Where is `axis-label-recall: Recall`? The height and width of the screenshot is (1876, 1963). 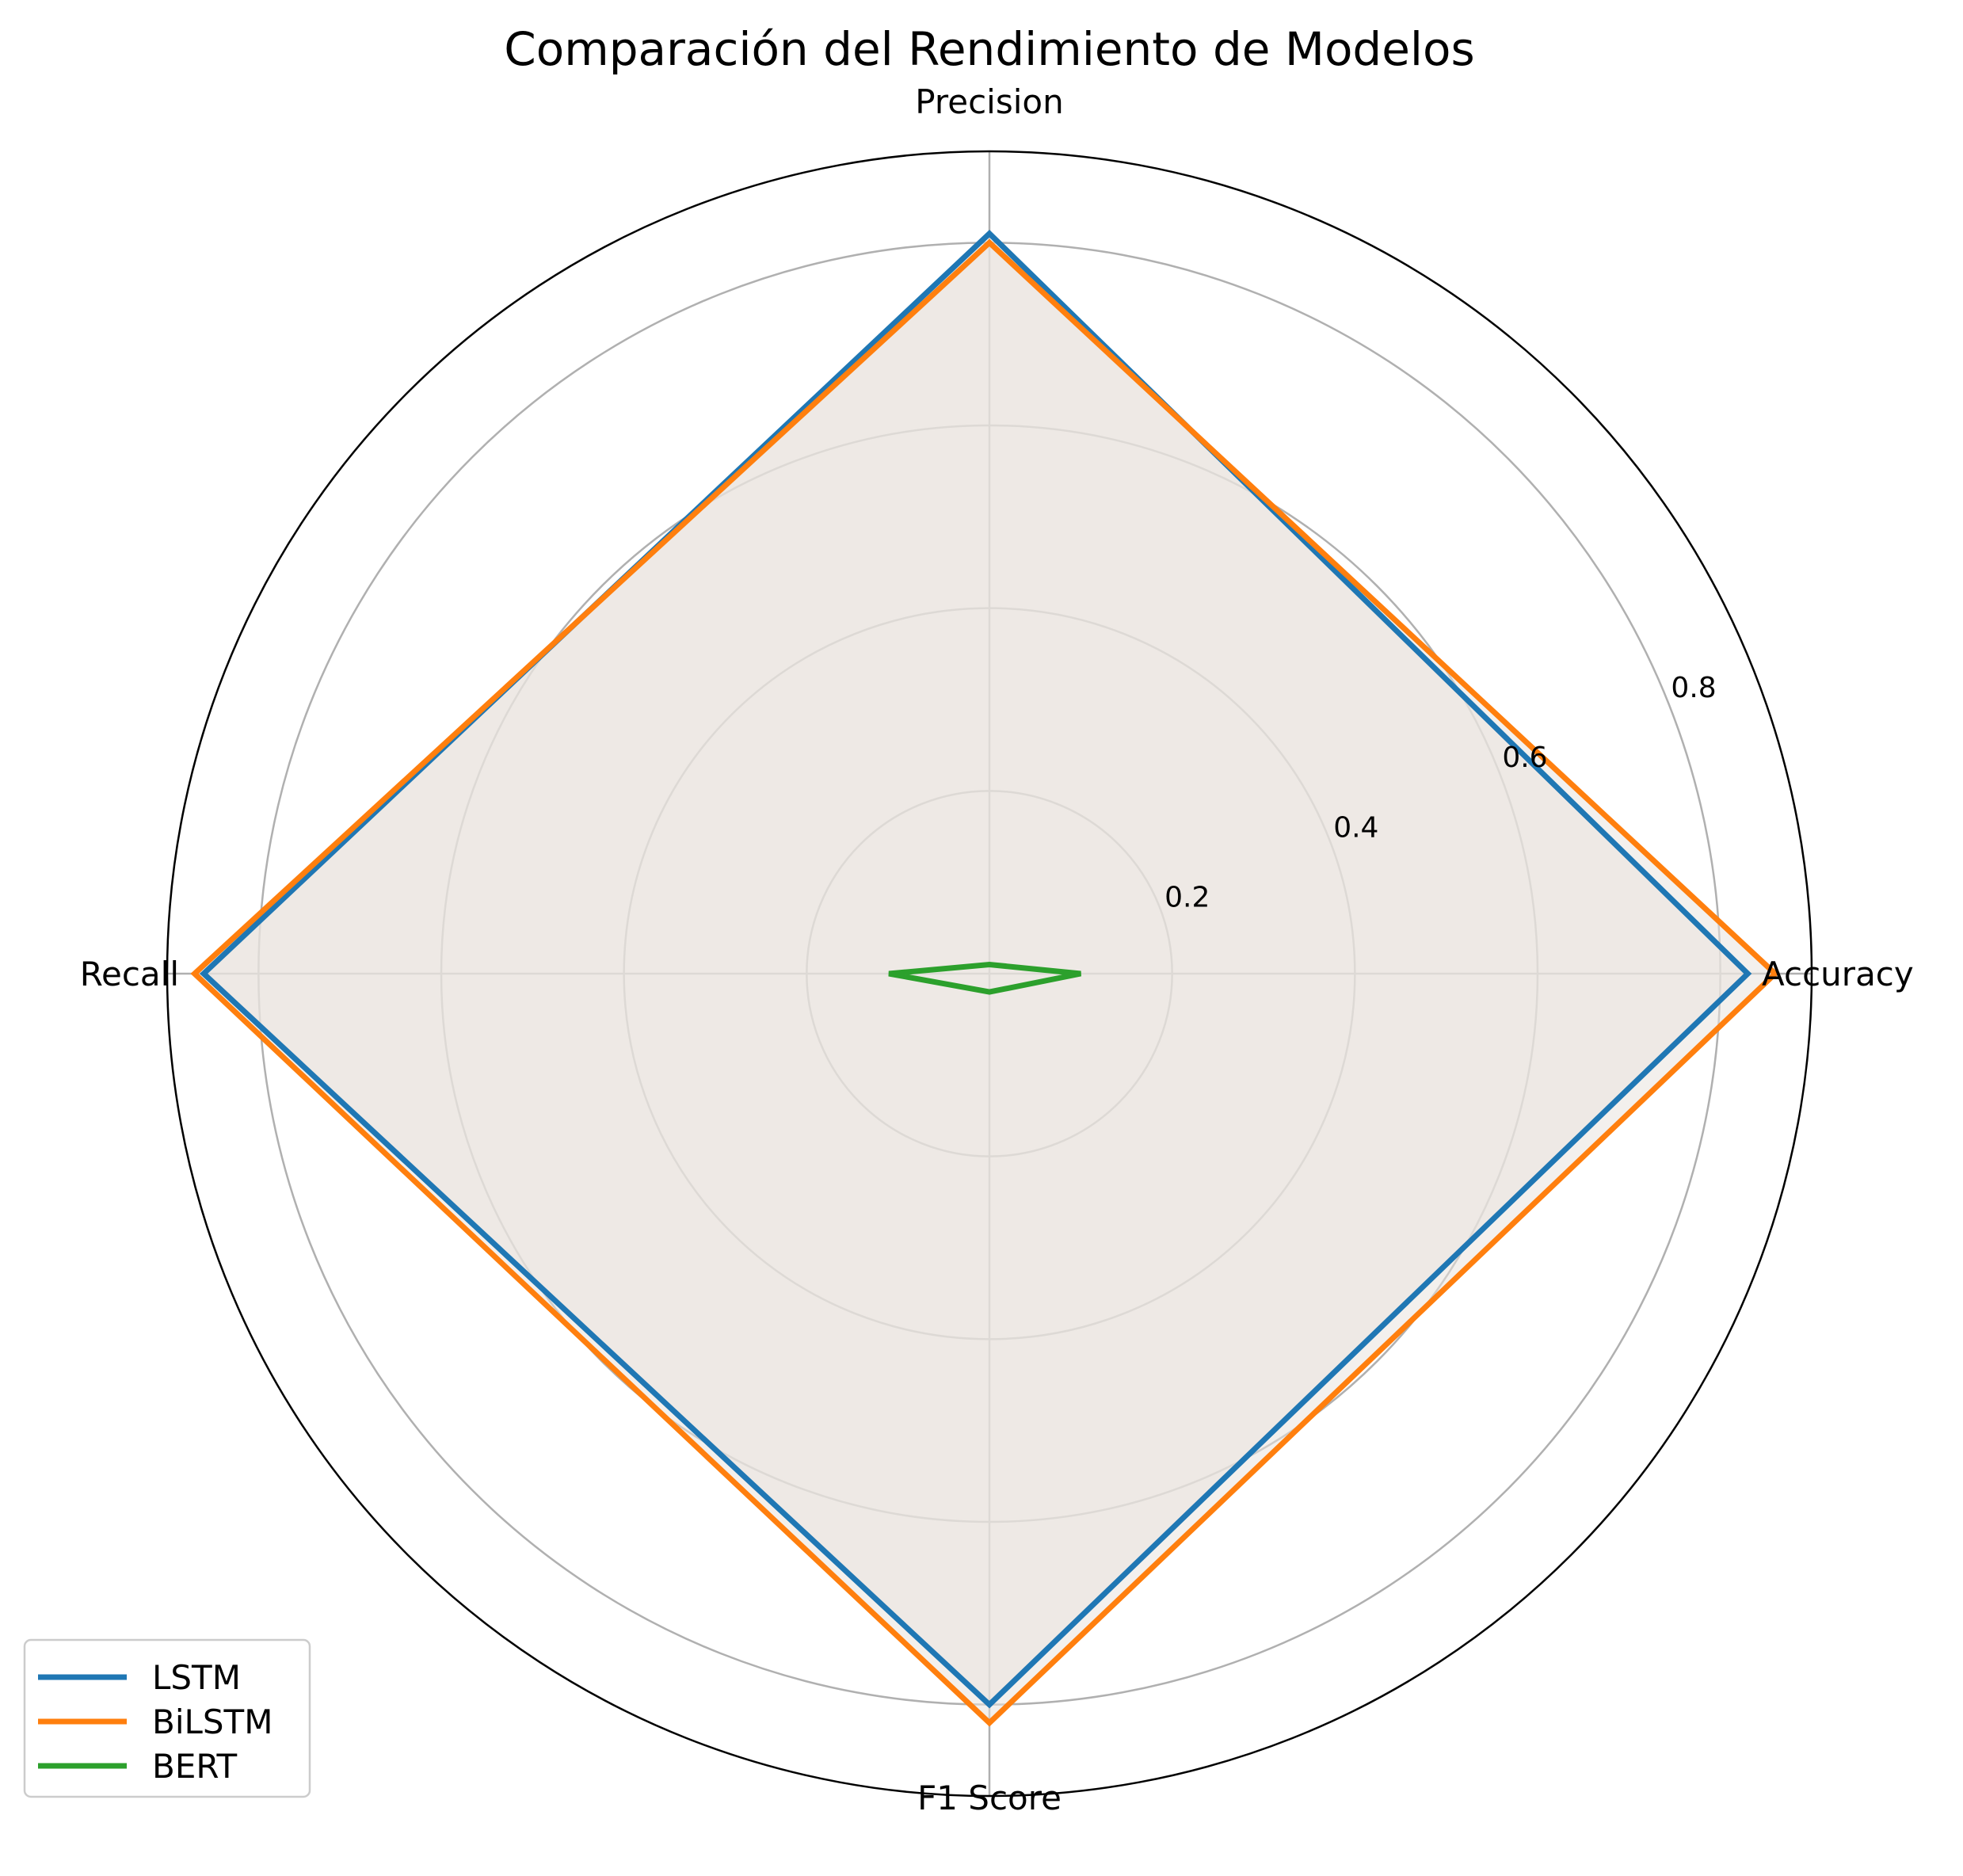 axis-label-recall: Recall is located at coordinates (129, 974).